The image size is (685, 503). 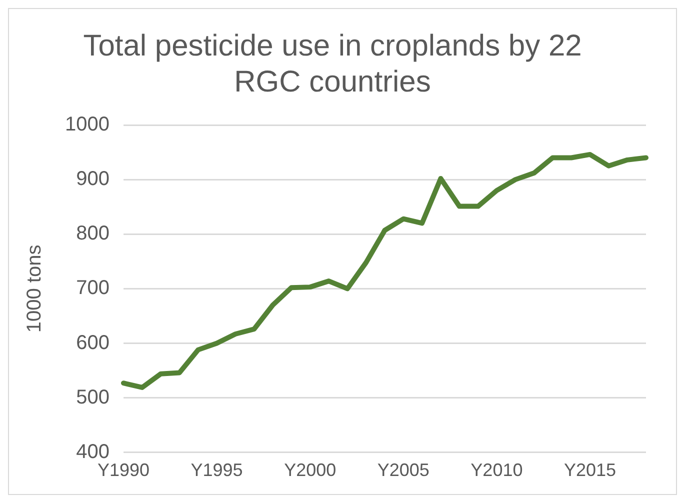 I want to click on y-tick-label: 900, so click(x=93, y=179).